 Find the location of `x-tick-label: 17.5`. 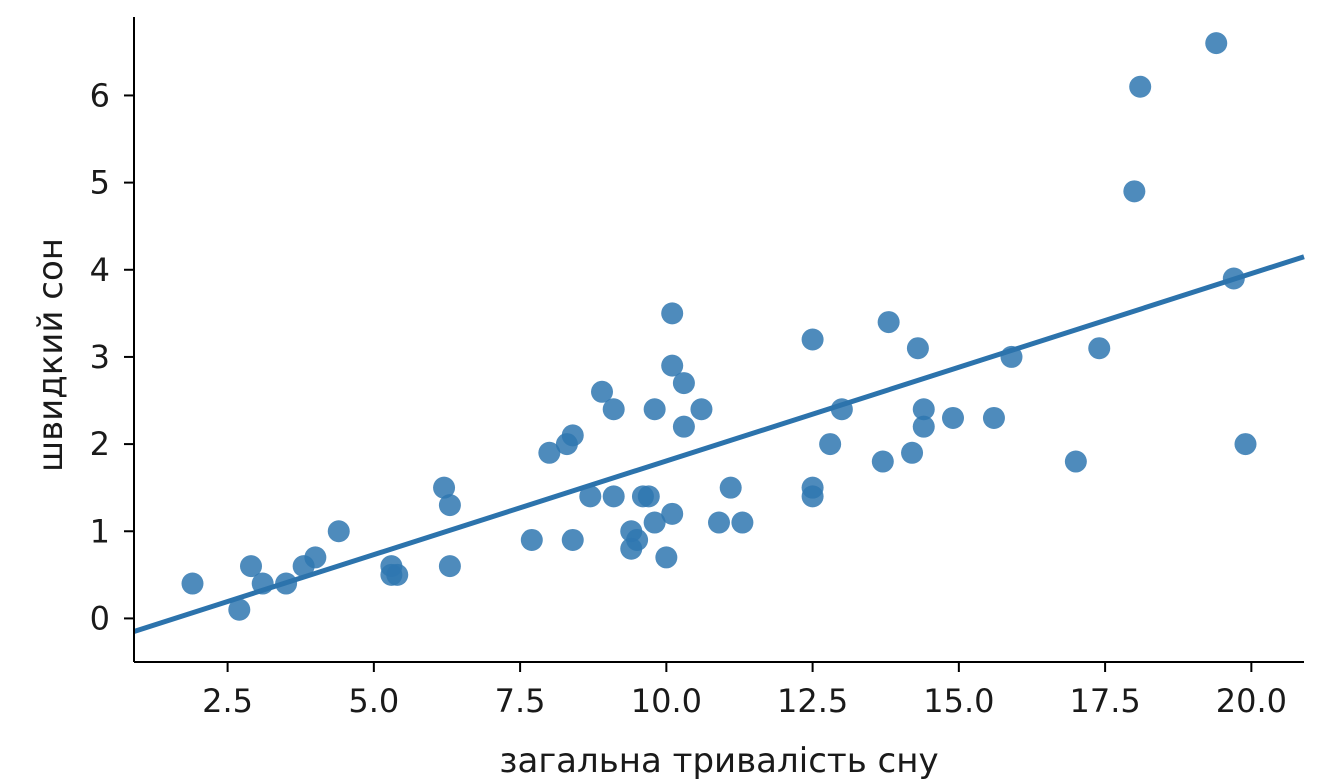

x-tick-label: 17.5 is located at coordinates (1104, 701).